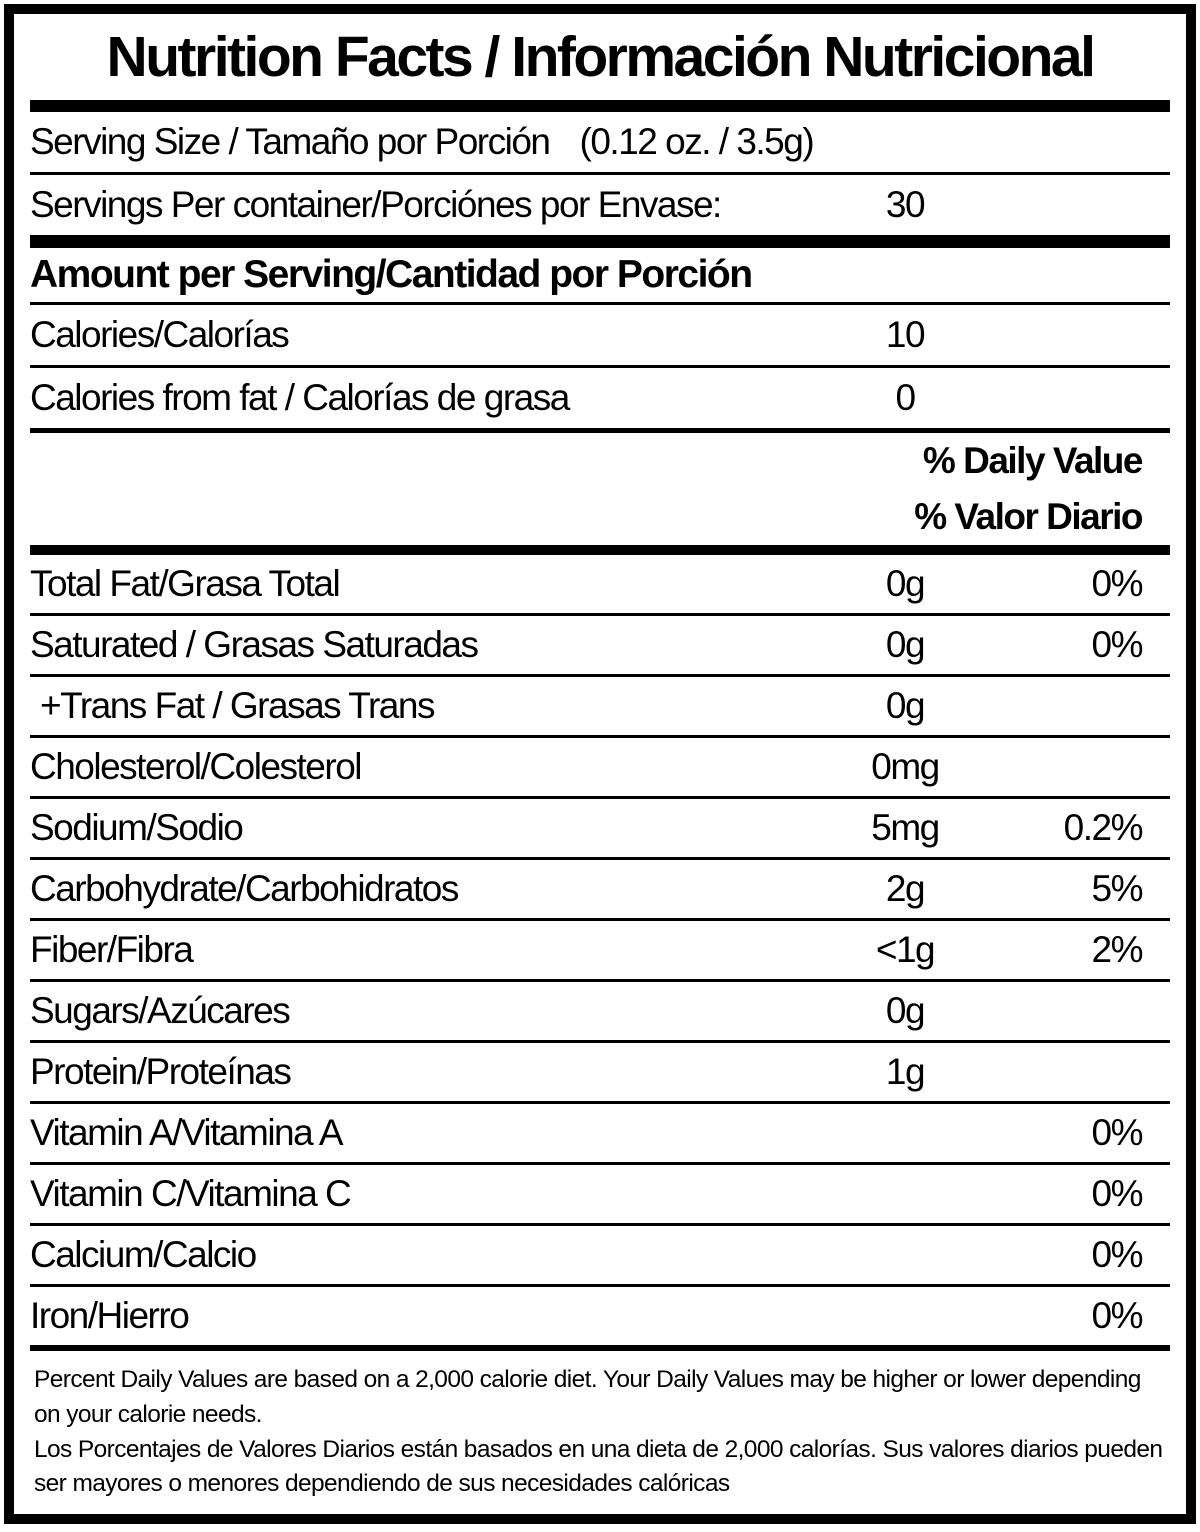  I want to click on amount-per-serving-header: Amount per Serving/Cantidad por Porción, so click(391, 274).